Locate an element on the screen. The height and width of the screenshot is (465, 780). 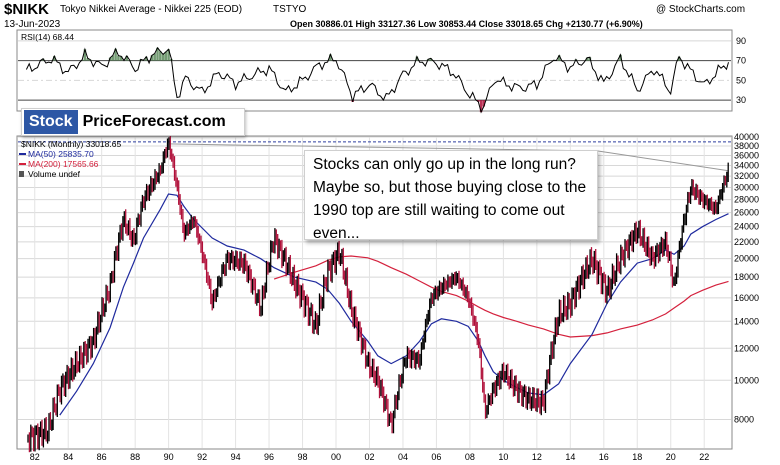
time-tick-label: 82 is located at coordinates (35, 457).